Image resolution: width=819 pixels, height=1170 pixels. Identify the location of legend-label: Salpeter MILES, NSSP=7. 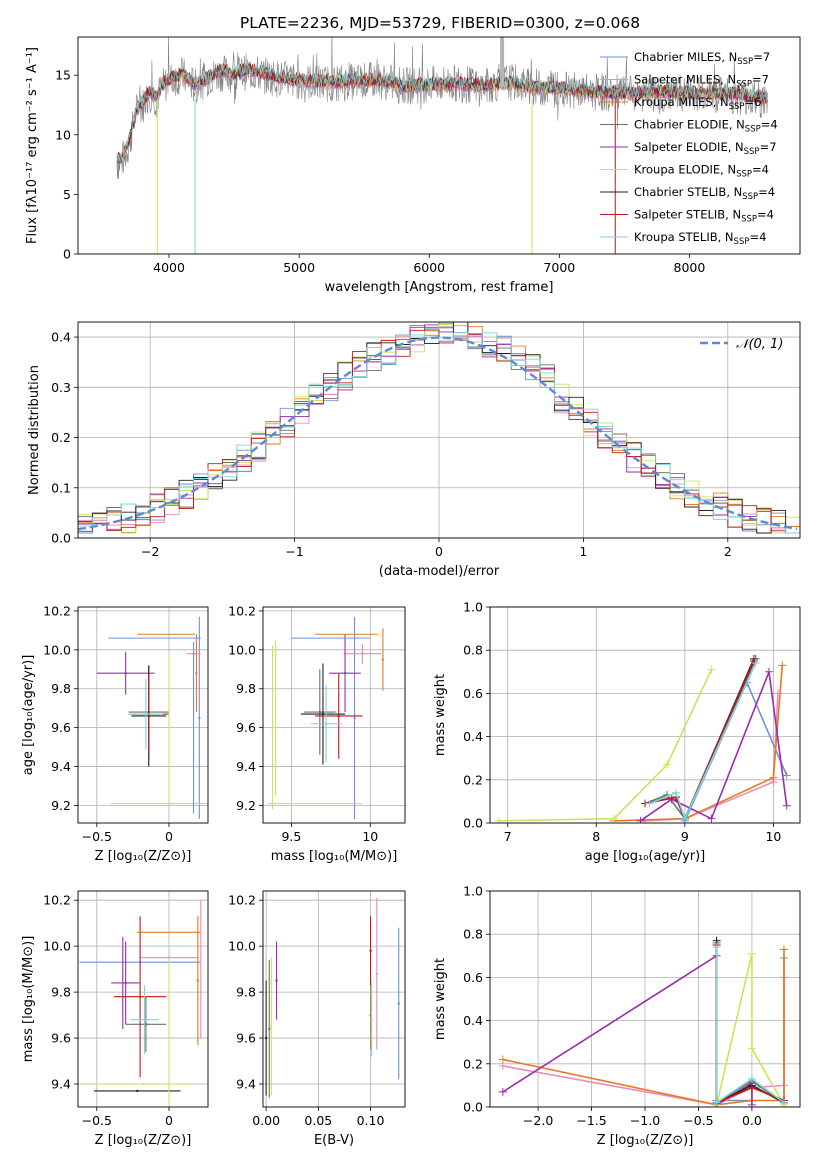
(701, 81).